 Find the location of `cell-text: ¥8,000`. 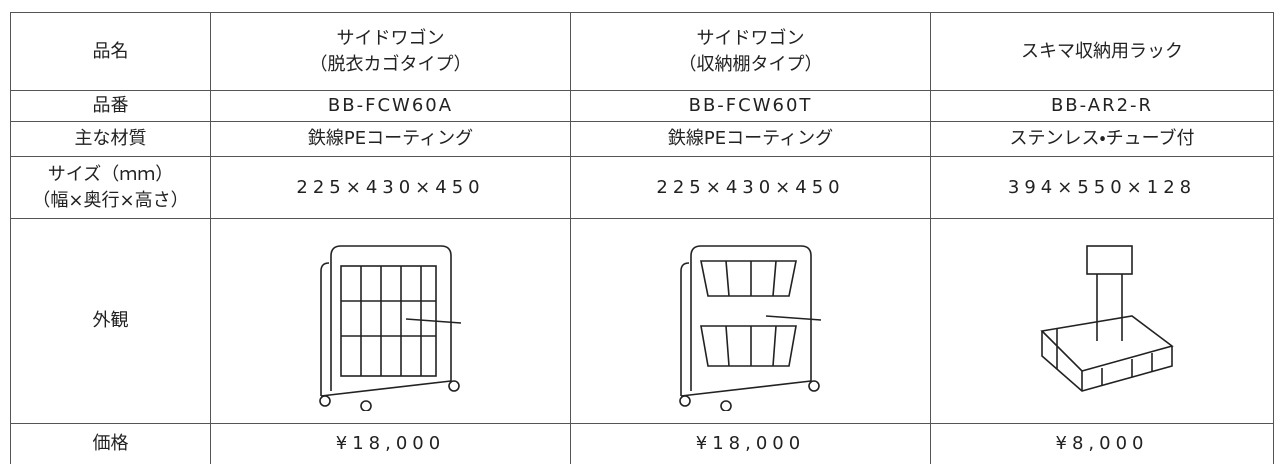

cell-text: ¥8,000 is located at coordinates (1102, 443).